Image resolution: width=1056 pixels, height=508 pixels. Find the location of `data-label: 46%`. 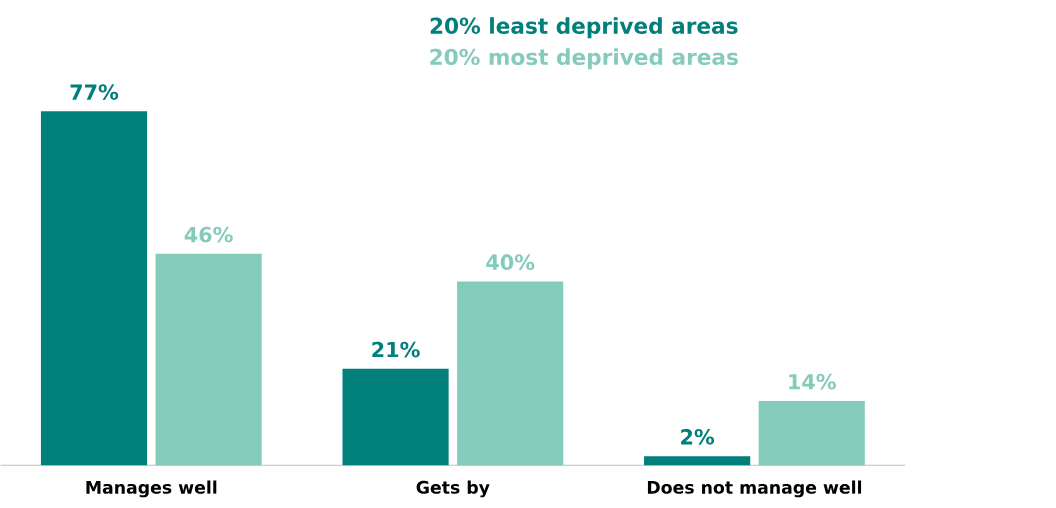

data-label: 46% is located at coordinates (208, 234).